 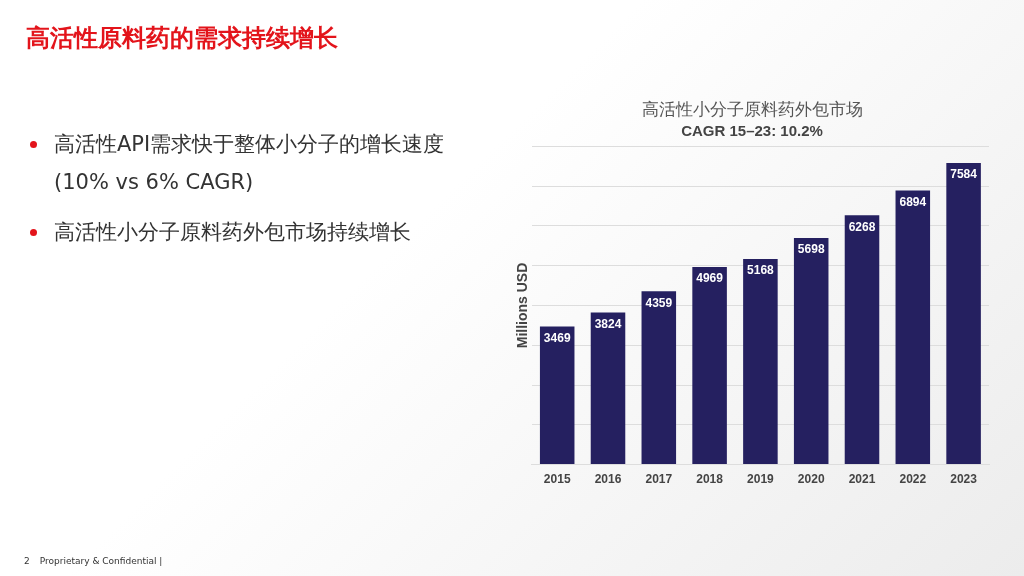 I want to click on x-tick-label: 2016, so click(x=608, y=479).